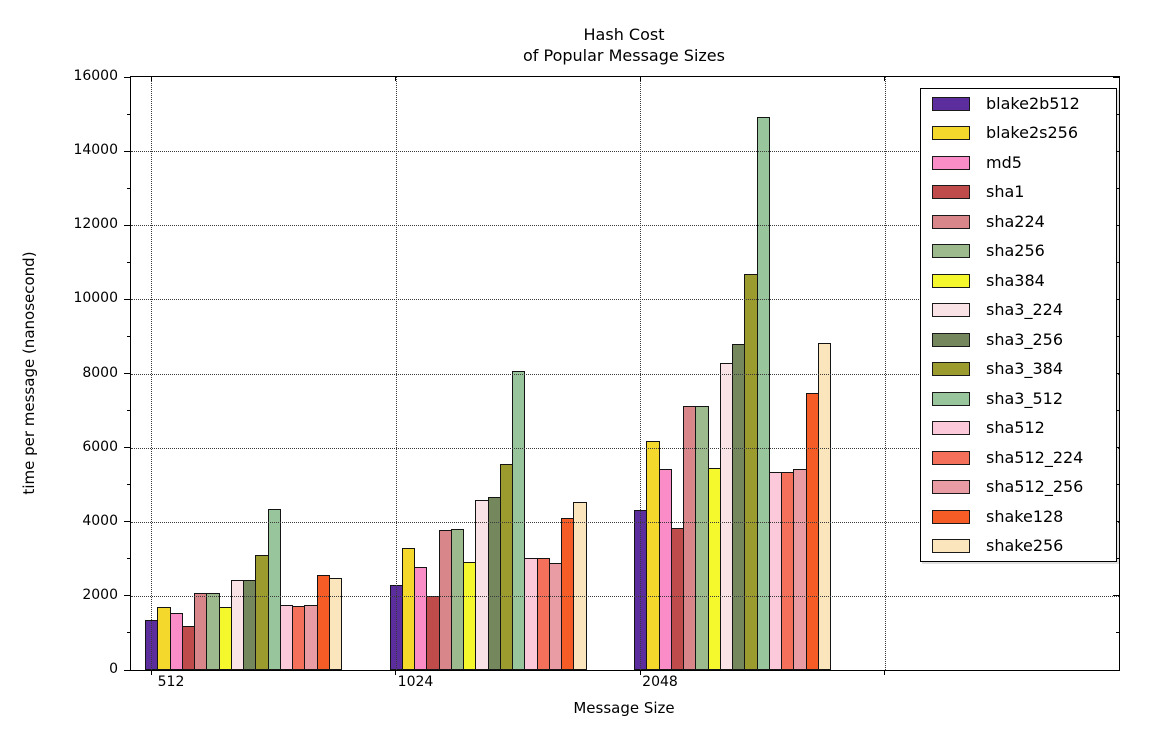 The width and height of the screenshot is (1150, 750). What do you see at coordinates (1024, 398) in the screenshot?
I see `legend-label: sha3_512` at bounding box center [1024, 398].